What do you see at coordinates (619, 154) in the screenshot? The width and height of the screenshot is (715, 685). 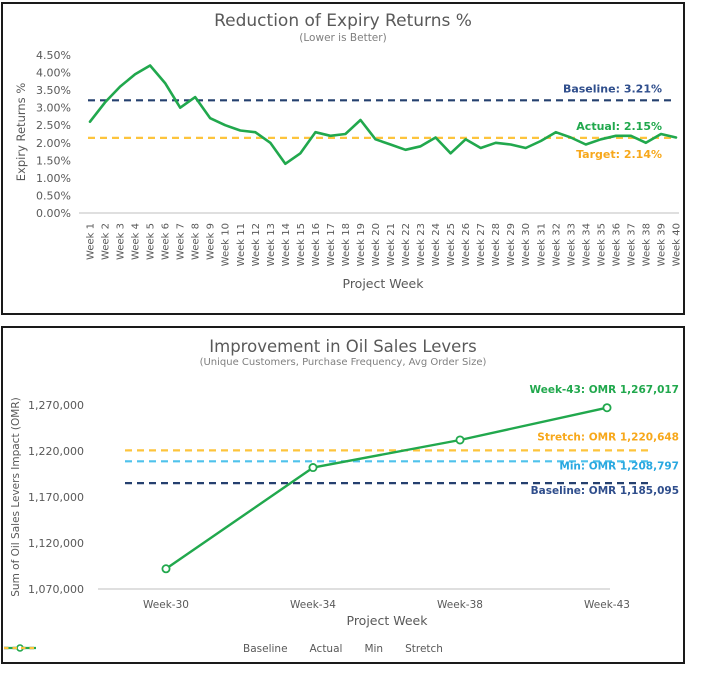 I see `ref-line-label-target: Target: 2.14%` at bounding box center [619, 154].